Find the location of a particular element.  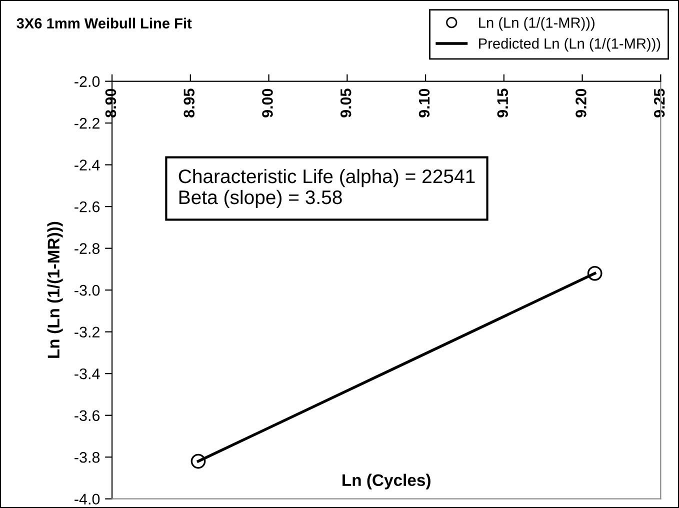

y-tick-label: -4.0 is located at coordinates (87, 499).